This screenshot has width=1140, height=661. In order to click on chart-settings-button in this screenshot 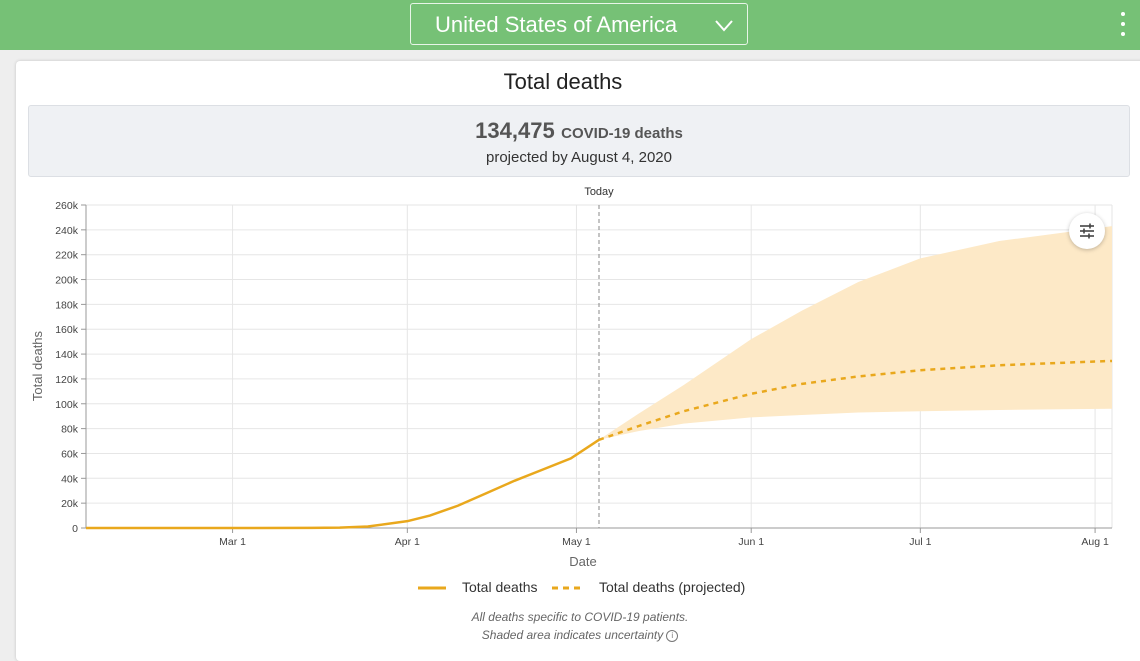, I will do `click(1087, 231)`.